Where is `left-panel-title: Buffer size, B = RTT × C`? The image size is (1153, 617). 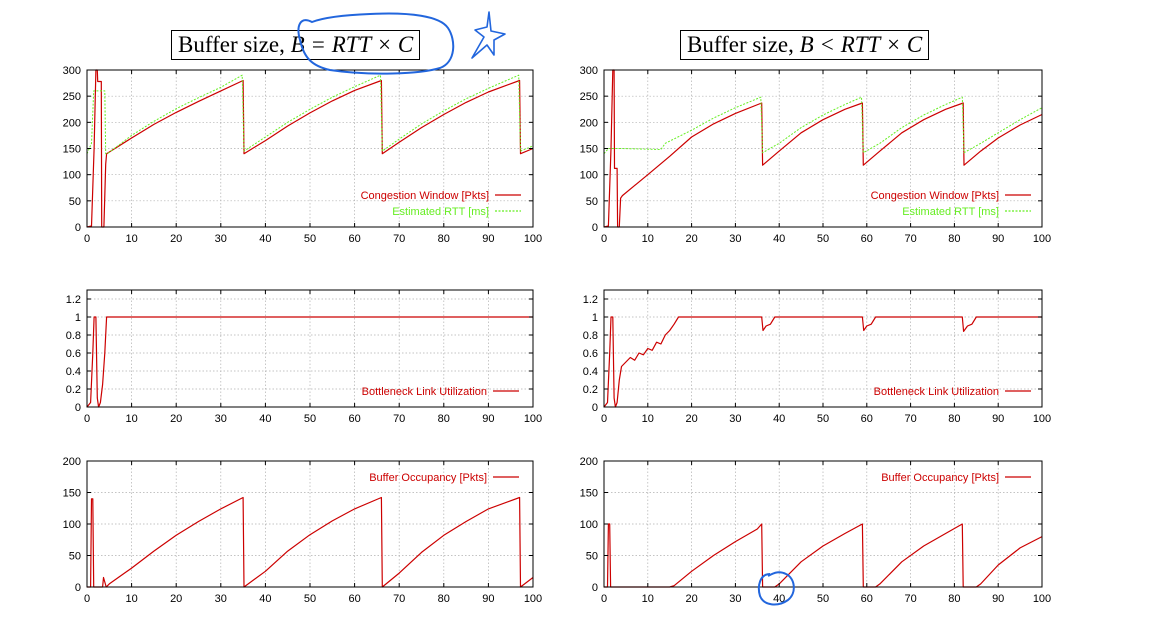 left-panel-title: Buffer size, B = RTT × C is located at coordinates (296, 45).